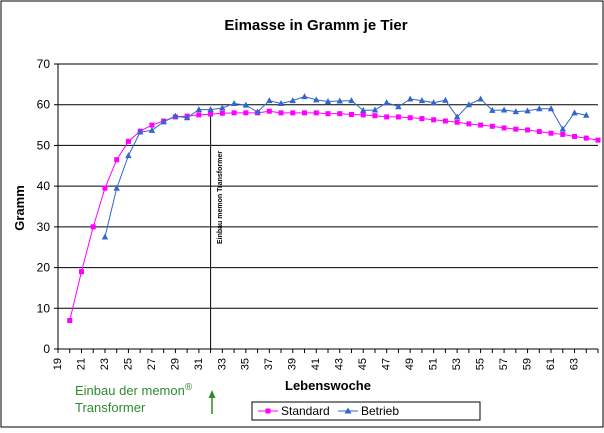 The image size is (604, 433). I want to click on x-tick-label: 53, so click(457, 364).